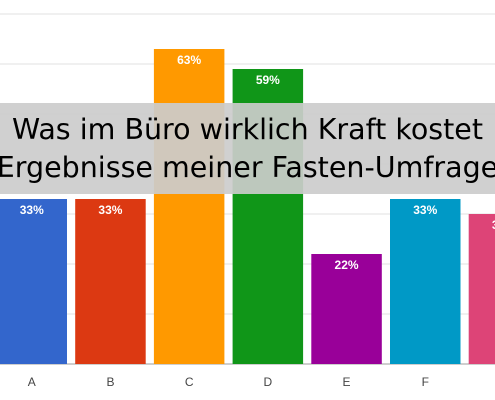 This screenshot has height=400, width=495. Describe the element at coordinates (268, 80) in the screenshot. I see `data-label-D: 59%` at that location.